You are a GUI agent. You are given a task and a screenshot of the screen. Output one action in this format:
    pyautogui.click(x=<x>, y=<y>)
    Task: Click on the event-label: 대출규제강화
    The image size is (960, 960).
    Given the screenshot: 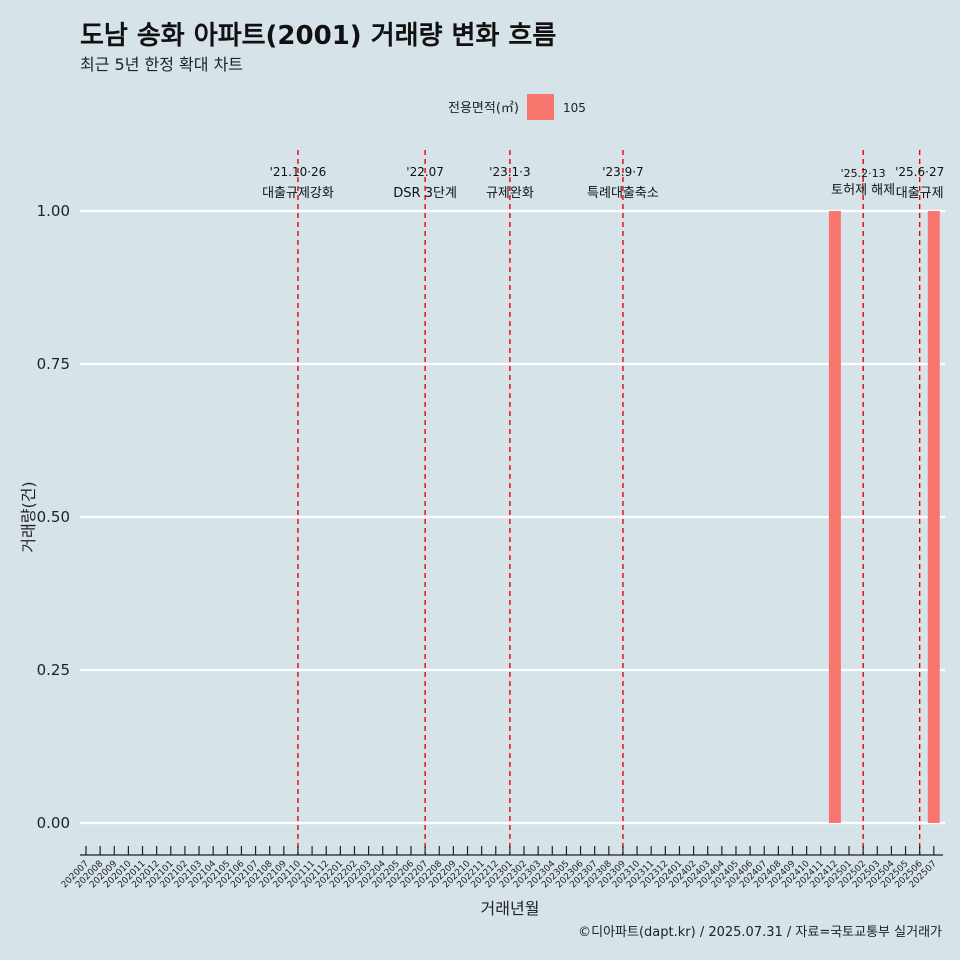 What is the action you would take?
    pyautogui.click(x=298, y=193)
    